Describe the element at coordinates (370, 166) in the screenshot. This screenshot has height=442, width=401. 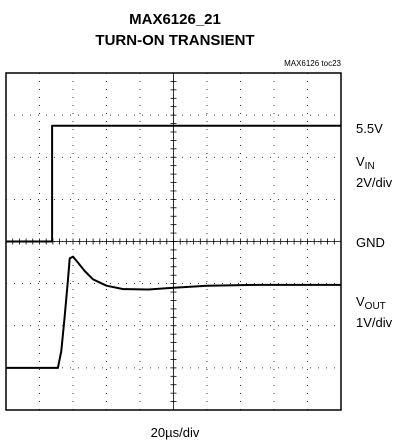
I see `vin-subscript: IN` at that location.